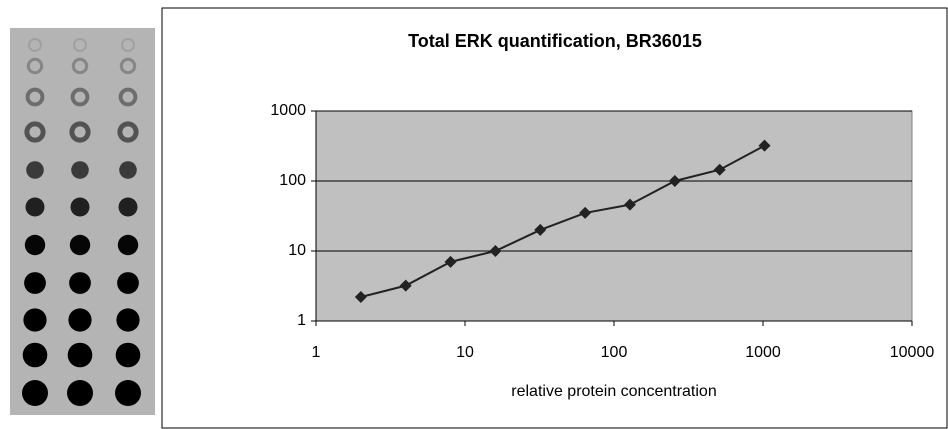 This screenshot has width=948, height=429. Describe the element at coordinates (82, 221) in the screenshot. I see `dot-blot-image` at that location.